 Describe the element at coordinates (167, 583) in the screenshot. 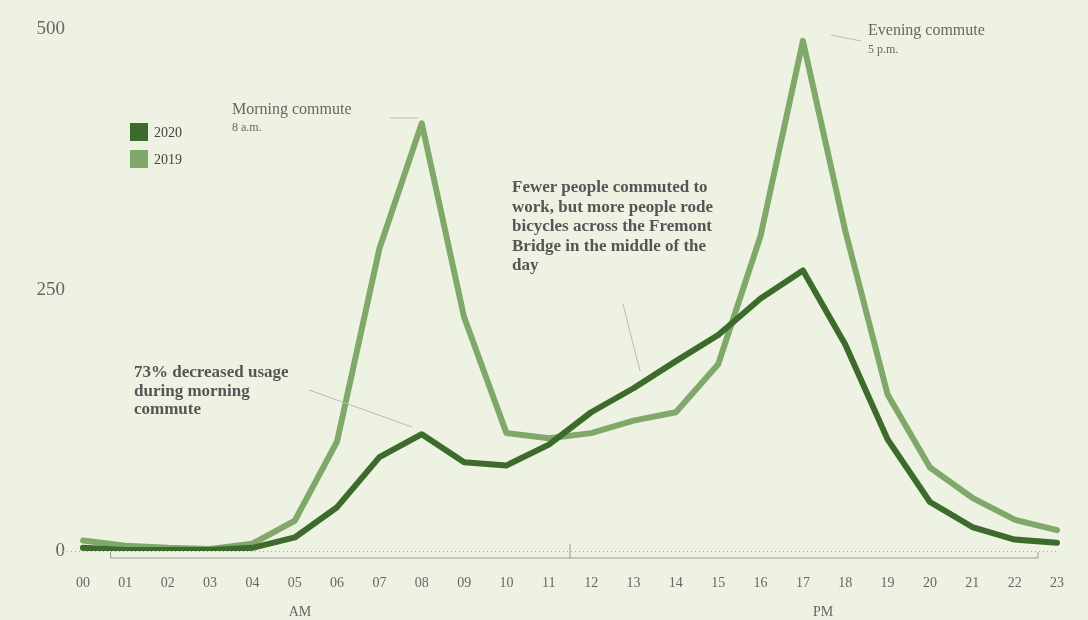

I see `x-tick-label: 02` at that location.